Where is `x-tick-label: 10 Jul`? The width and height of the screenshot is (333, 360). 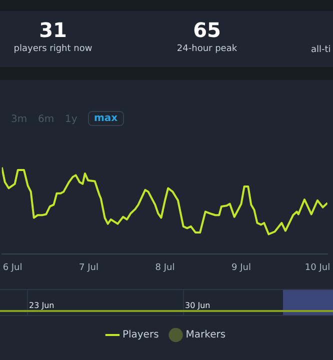
x-tick-label: 10 Jul is located at coordinates (317, 267).